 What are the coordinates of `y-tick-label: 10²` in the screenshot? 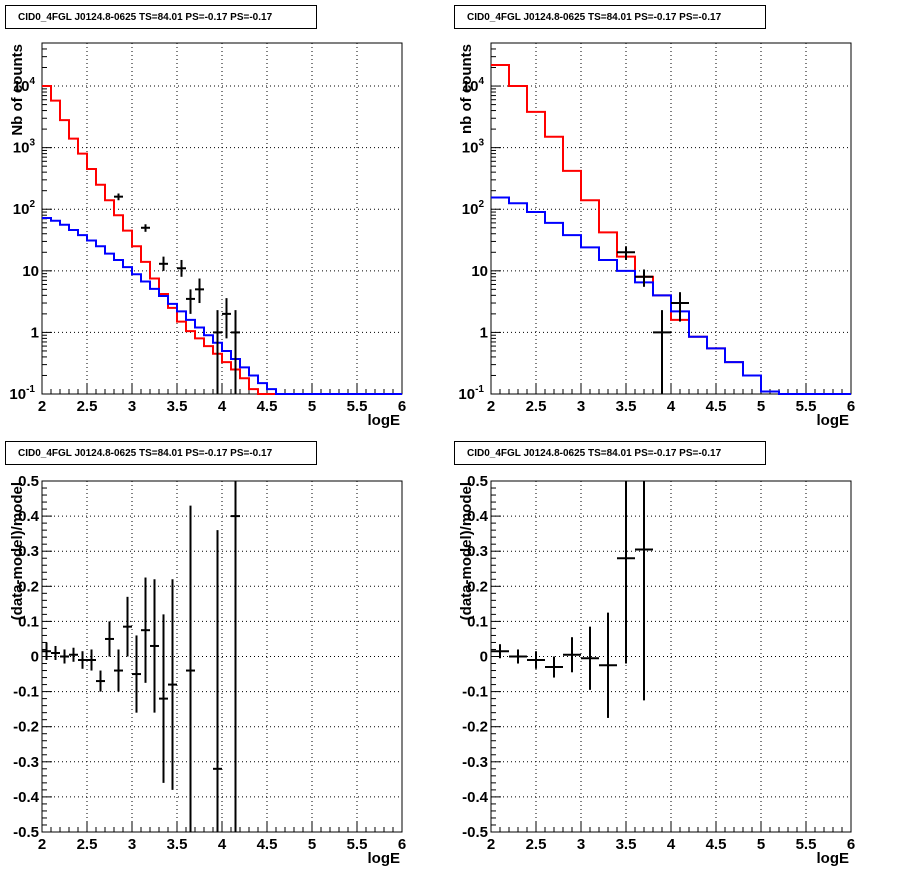 It's located at (473, 208).